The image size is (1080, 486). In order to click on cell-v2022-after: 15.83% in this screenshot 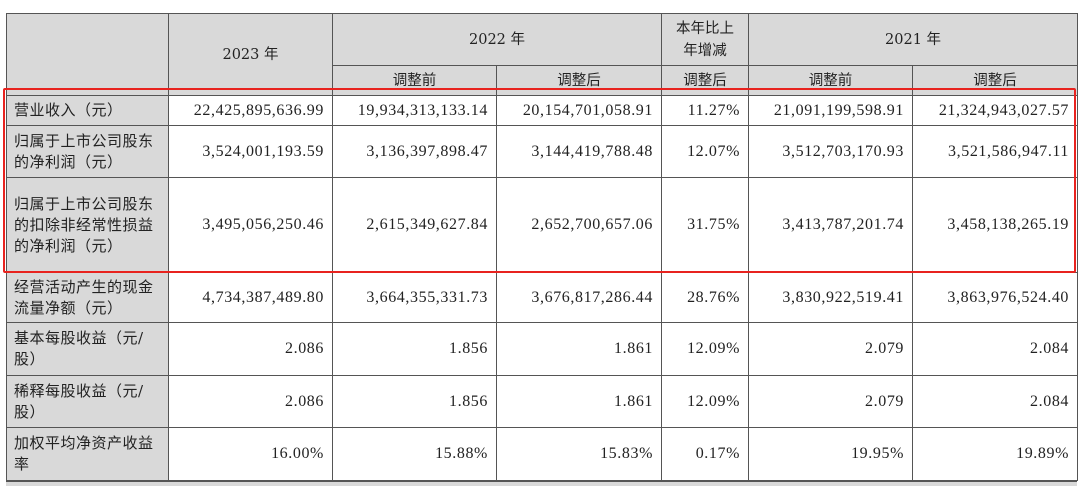, I will do `click(579, 454)`.